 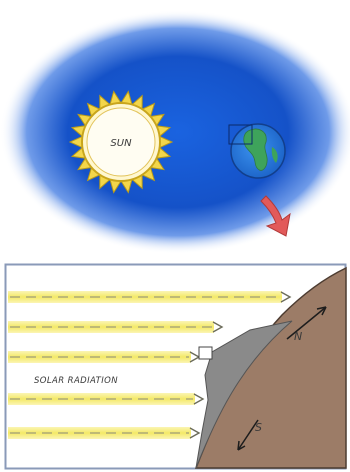 What do you see at coordinates (298, 336) in the screenshot?
I see `north-label: N` at bounding box center [298, 336].